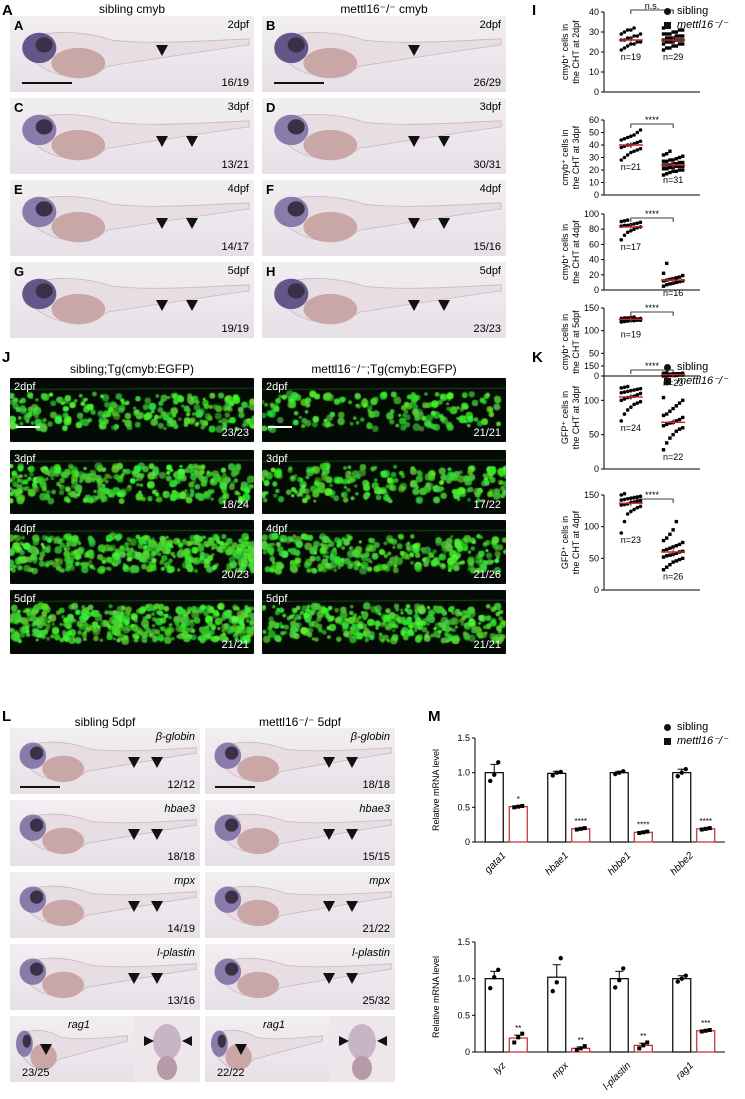 This screenshot has height=1099, width=745. I want to click on significance-label: *, so click(518, 799).